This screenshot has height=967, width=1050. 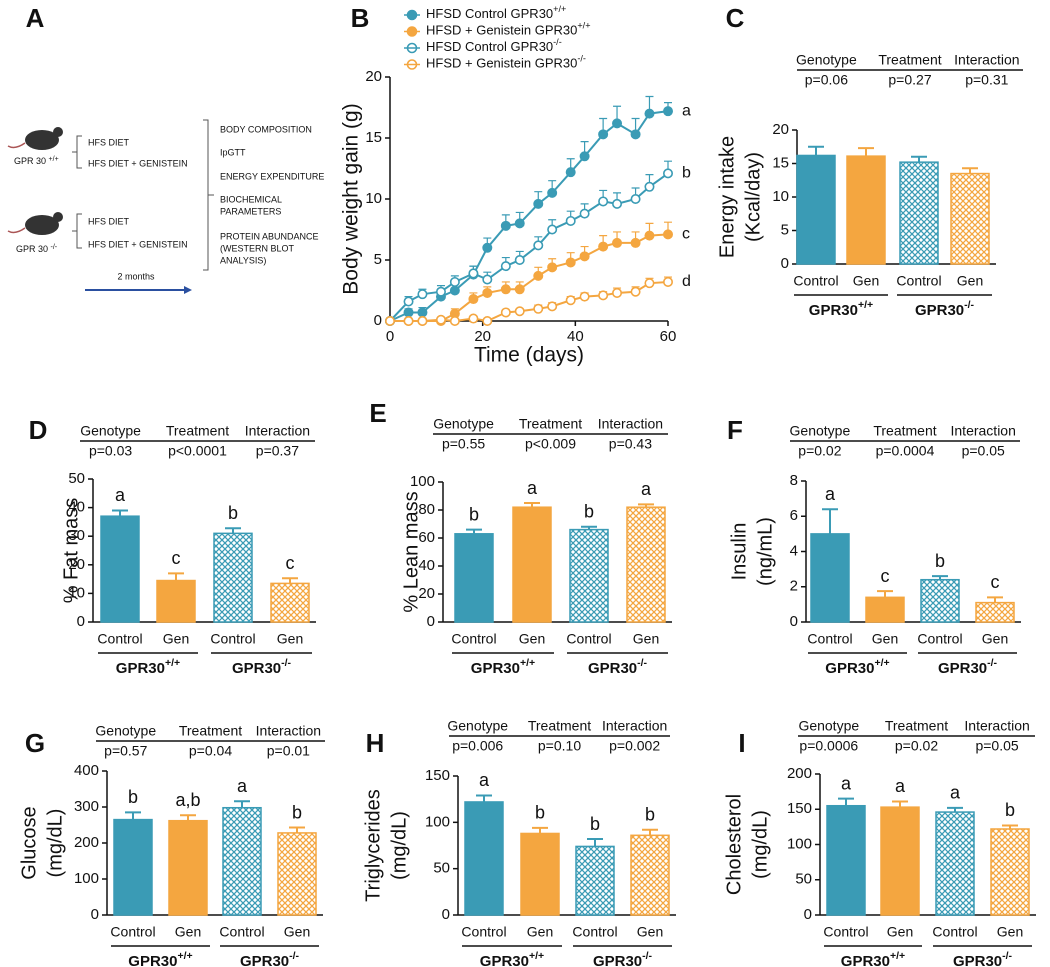 I want to click on y-tick-label: 5, so click(x=378, y=259).